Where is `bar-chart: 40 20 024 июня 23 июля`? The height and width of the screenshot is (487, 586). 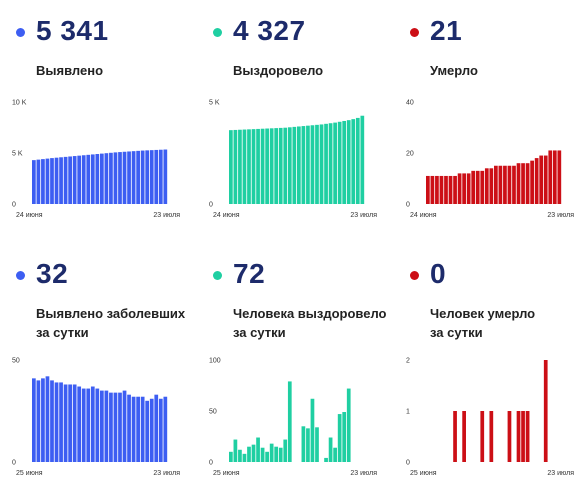
bar-chart: 40 20 024 июня 23 июля is located at coordinates (490, 160).